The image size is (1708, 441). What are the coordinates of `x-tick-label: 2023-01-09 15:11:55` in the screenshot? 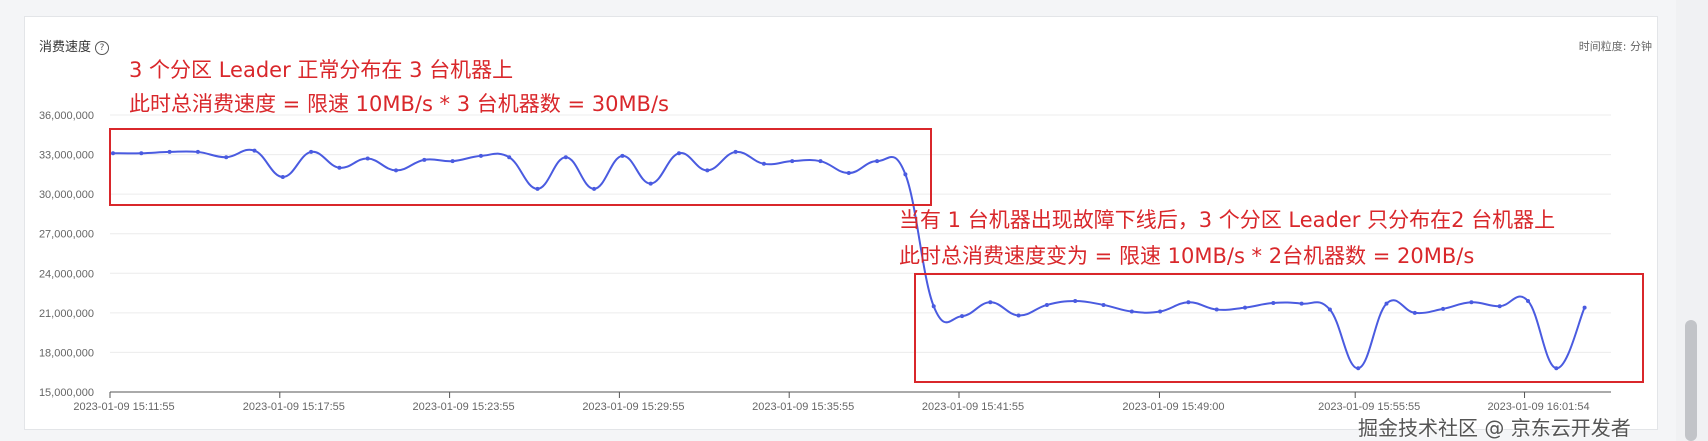 It's located at (123, 407).